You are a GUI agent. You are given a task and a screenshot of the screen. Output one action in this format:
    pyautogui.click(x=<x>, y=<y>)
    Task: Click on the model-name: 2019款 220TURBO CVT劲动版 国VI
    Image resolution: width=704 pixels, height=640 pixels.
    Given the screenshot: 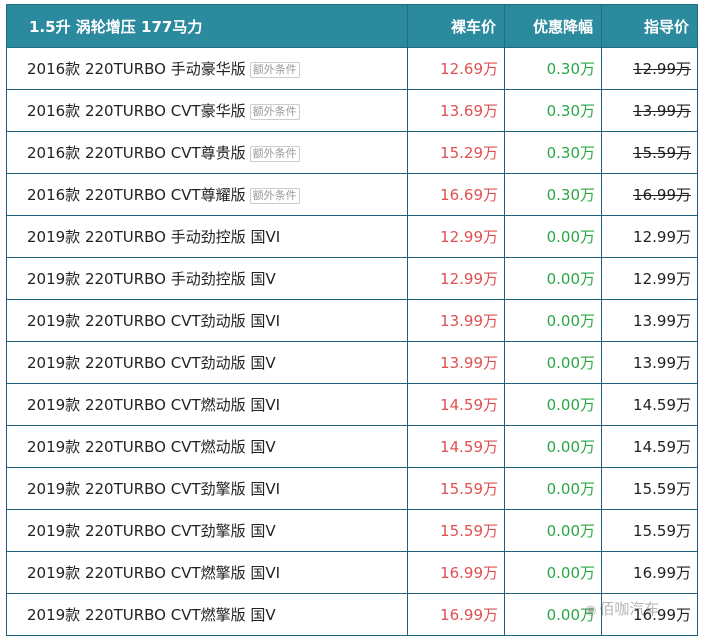 What is the action you would take?
    pyautogui.click(x=154, y=321)
    